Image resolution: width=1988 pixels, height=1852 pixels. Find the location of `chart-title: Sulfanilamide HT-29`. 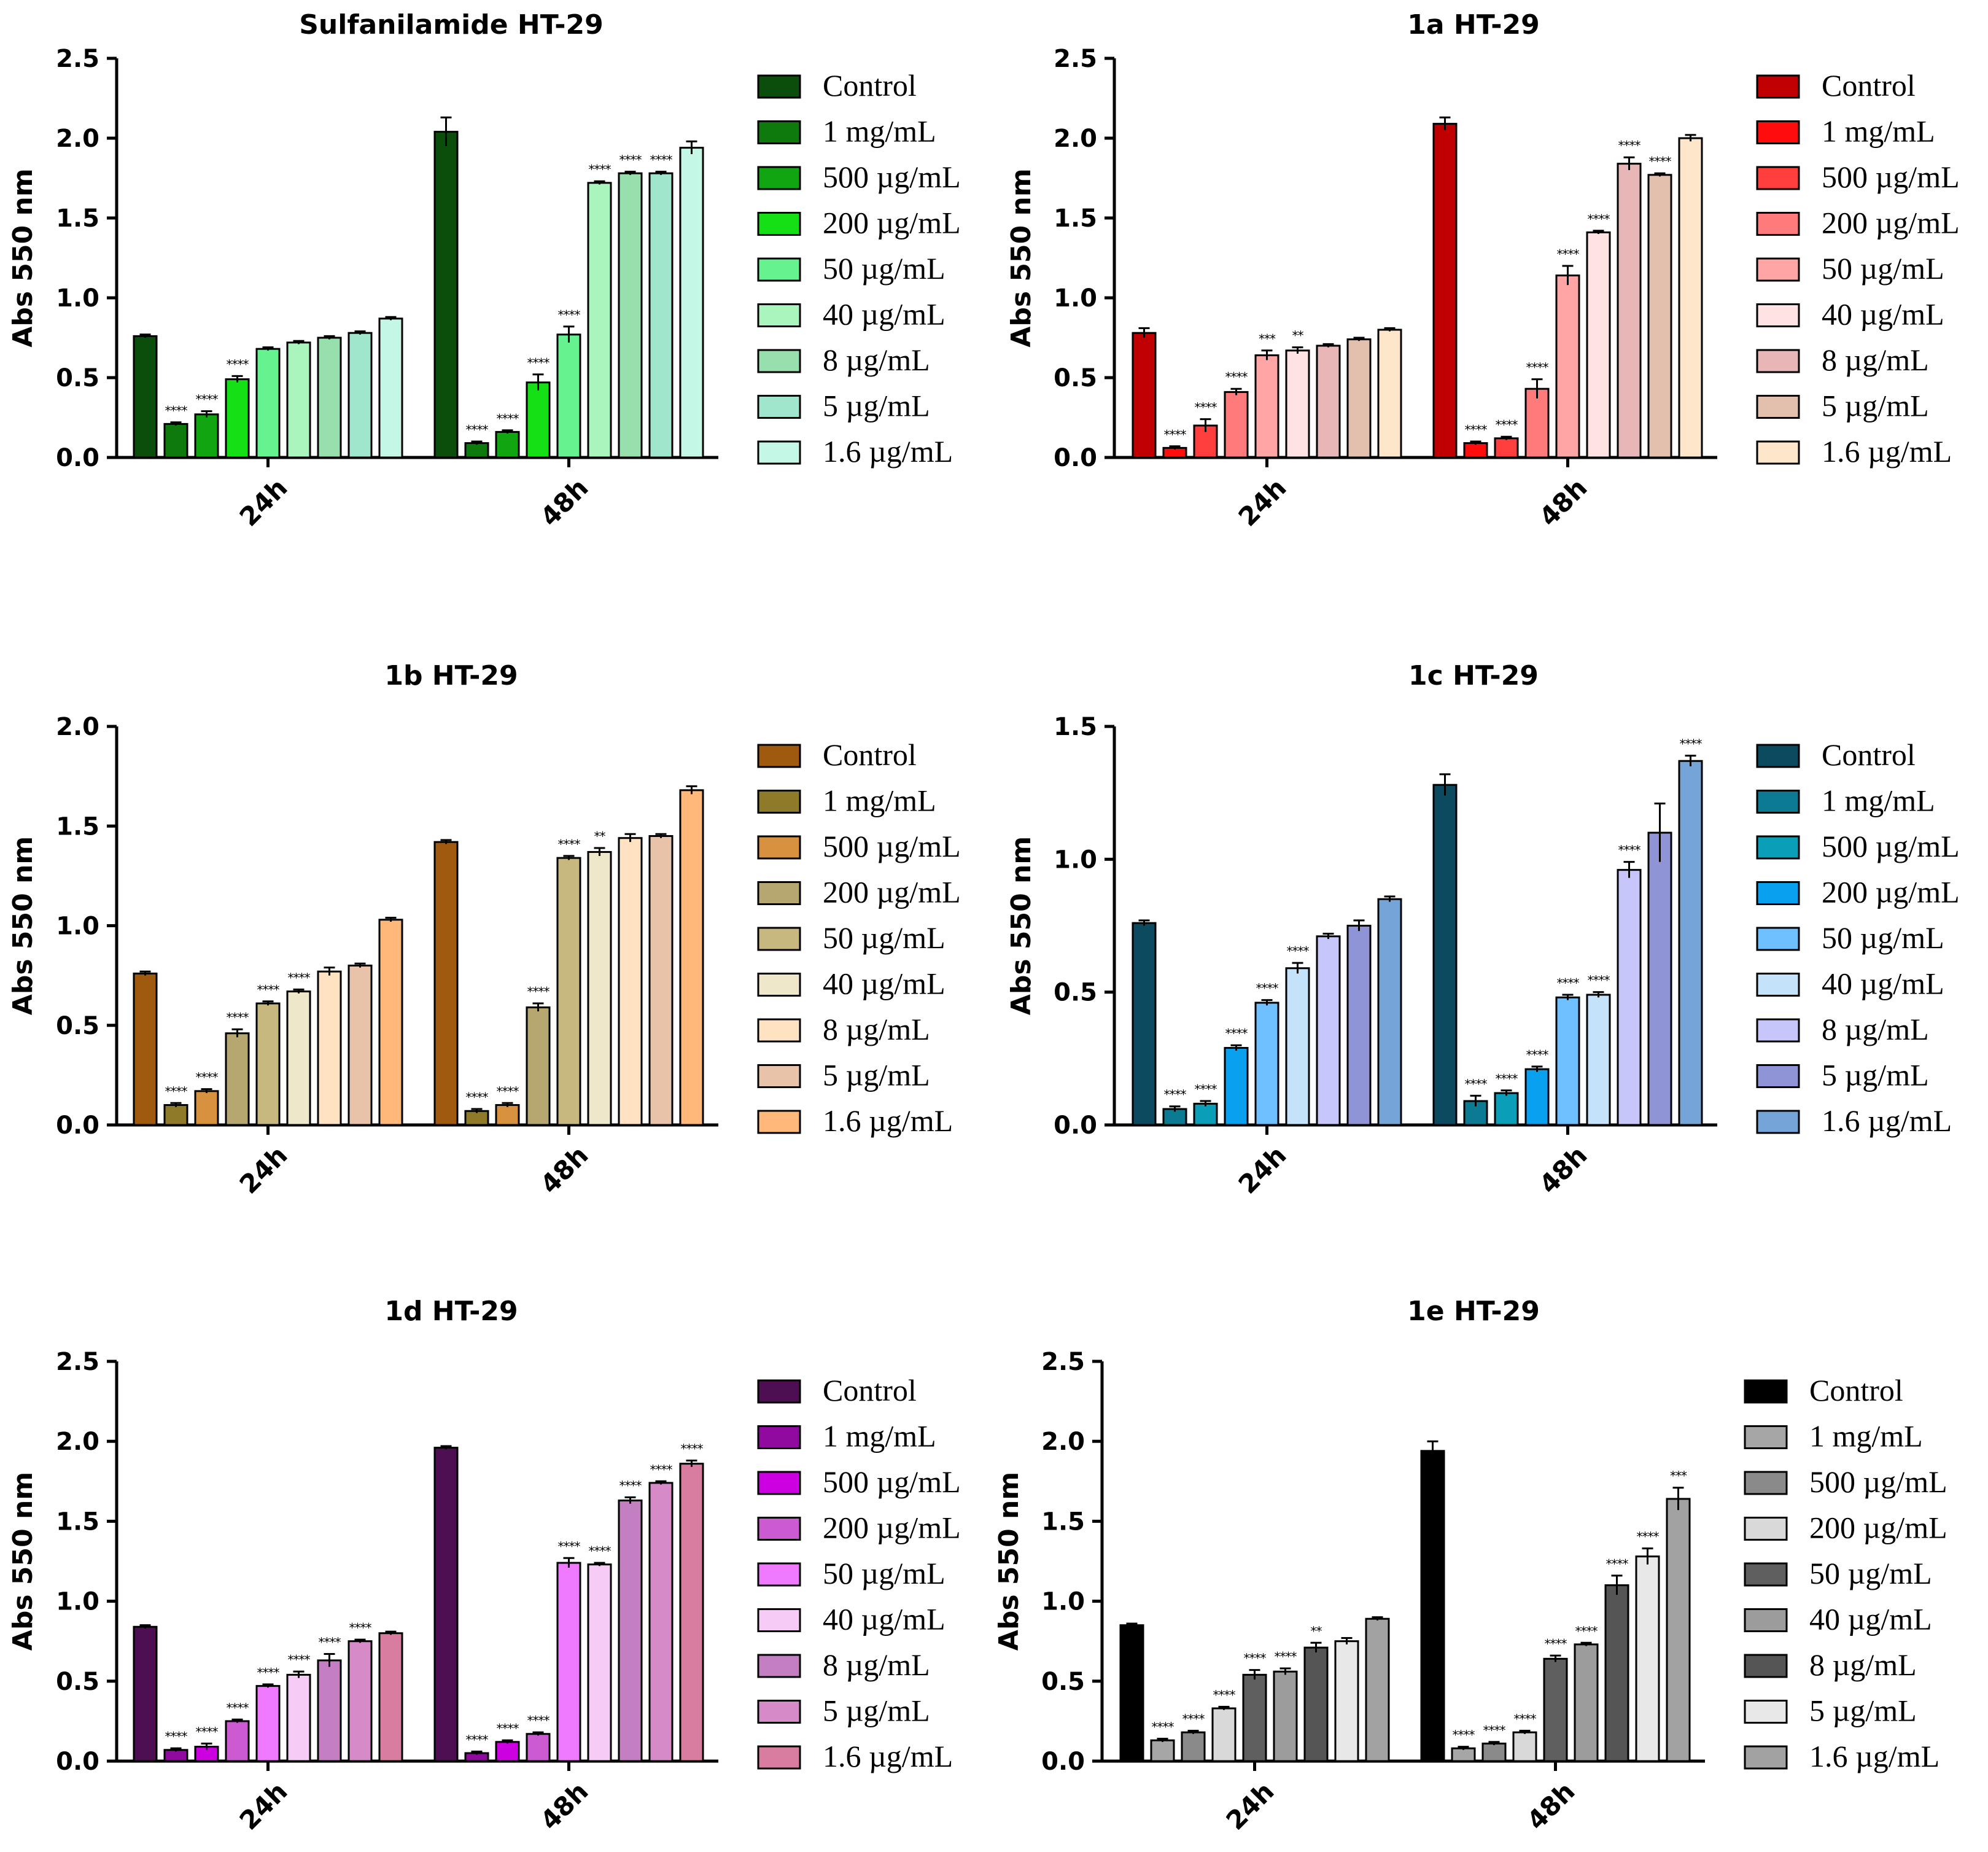

chart-title: Sulfanilamide HT-29 is located at coordinates (451, 25).